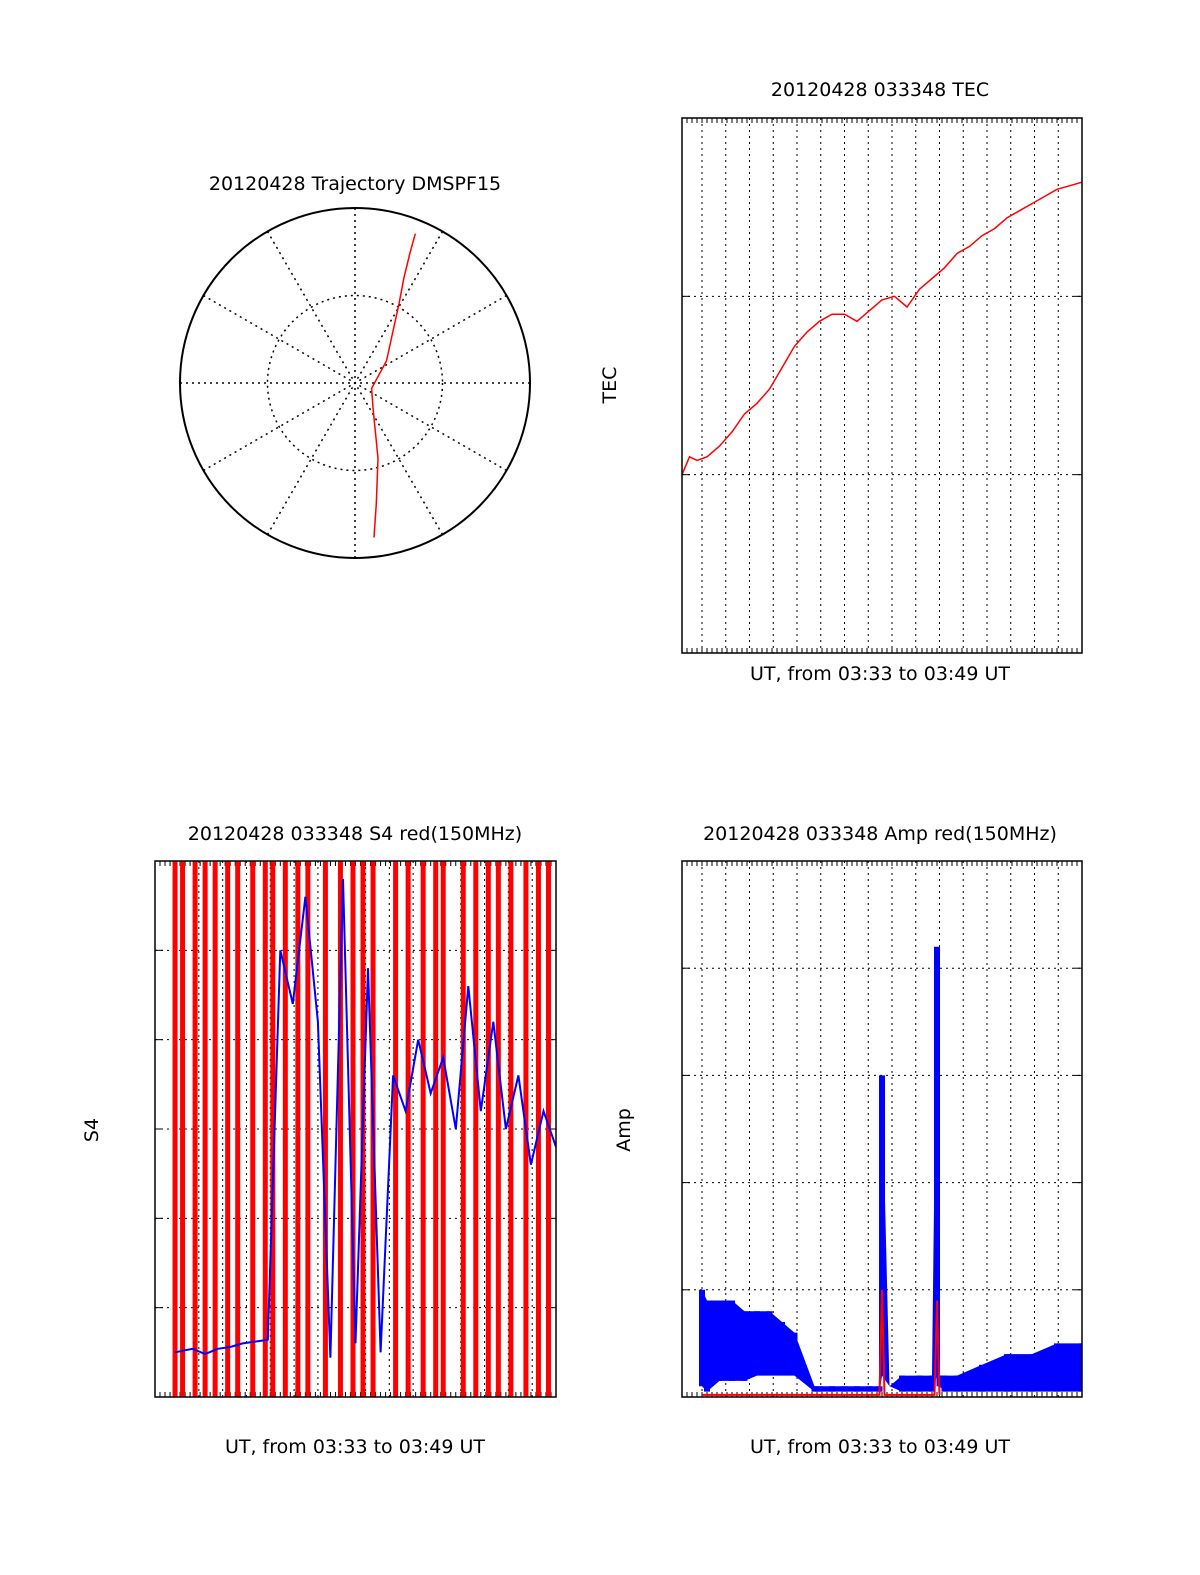 This screenshot has width=1200, height=1575. I want to click on s4-blue-line, so click(365, 1118).